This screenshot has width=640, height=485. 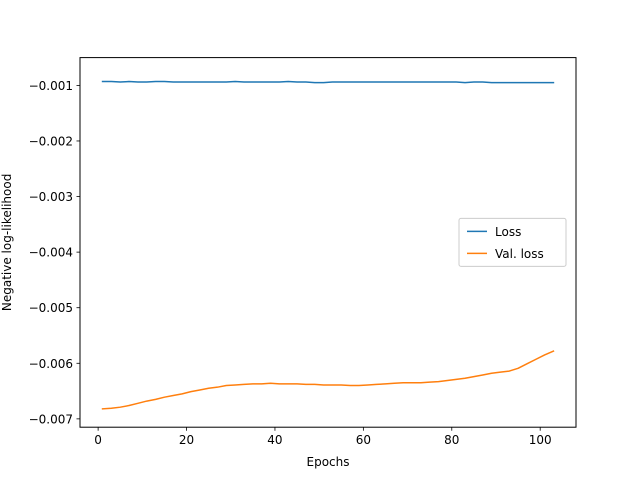 I want to click on y-tick-label: −0.003, so click(x=51, y=197).